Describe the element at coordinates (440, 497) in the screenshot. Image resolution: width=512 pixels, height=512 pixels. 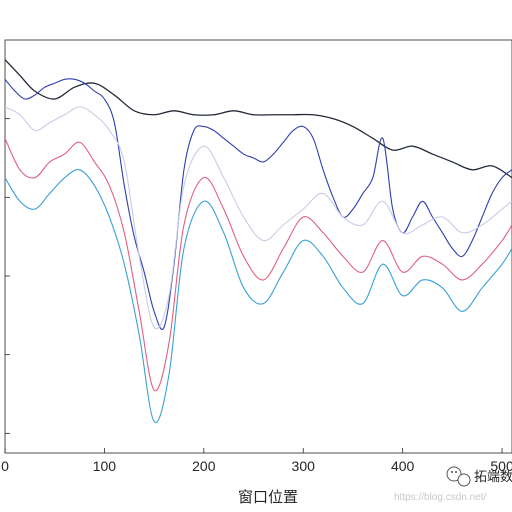
I see `watermark-url: https://blog.csdn.net/` at that location.